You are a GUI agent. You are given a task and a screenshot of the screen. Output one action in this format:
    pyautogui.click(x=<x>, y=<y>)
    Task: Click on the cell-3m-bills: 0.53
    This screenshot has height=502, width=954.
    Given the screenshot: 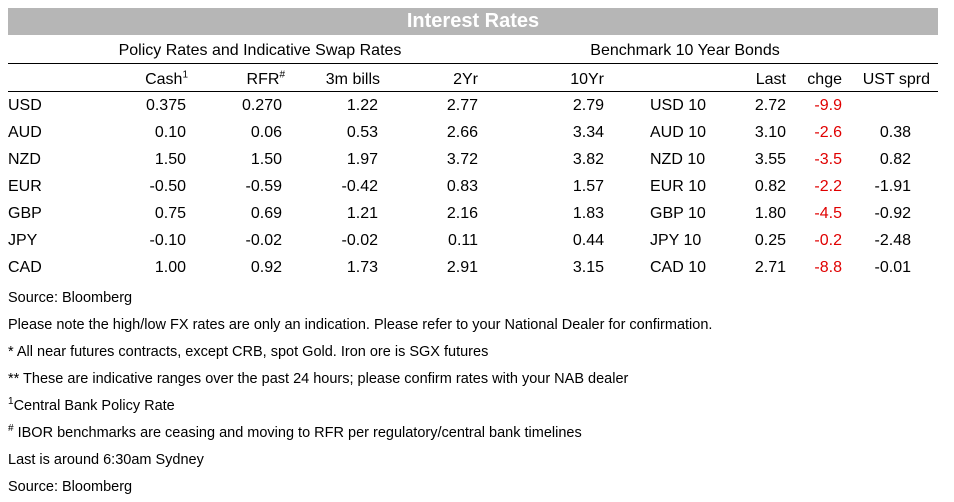 What is the action you would take?
    pyautogui.click(x=362, y=132)
    